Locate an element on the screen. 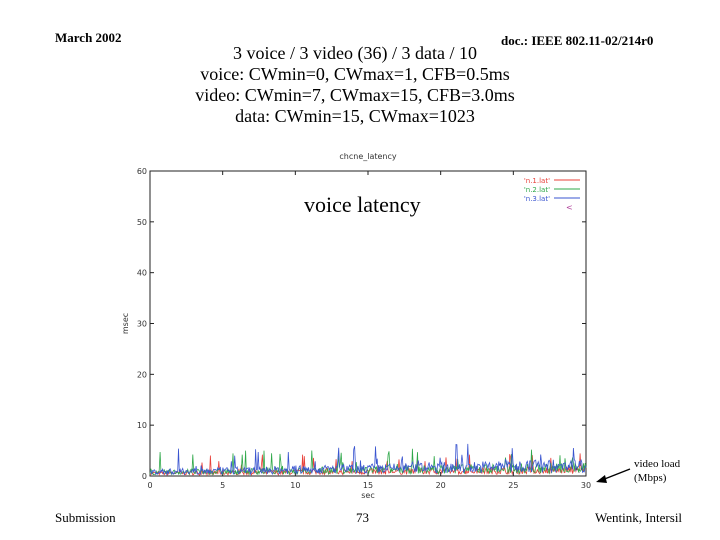 The height and width of the screenshot is (540, 720). header-date: March 2002 is located at coordinates (88, 37).